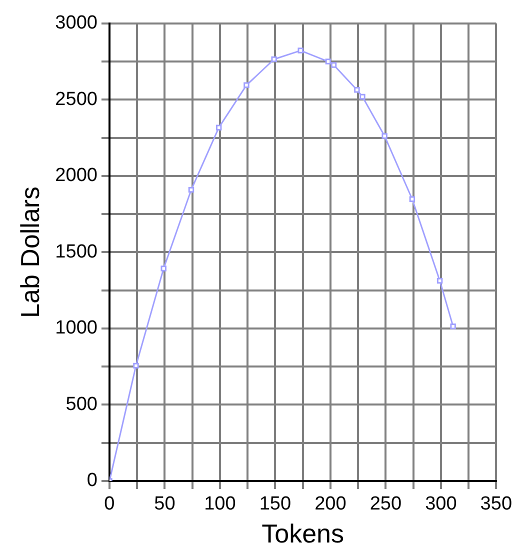 The image size is (524, 559). Describe the element at coordinates (76, 251) in the screenshot. I see `y-tick-label: 1500` at that location.